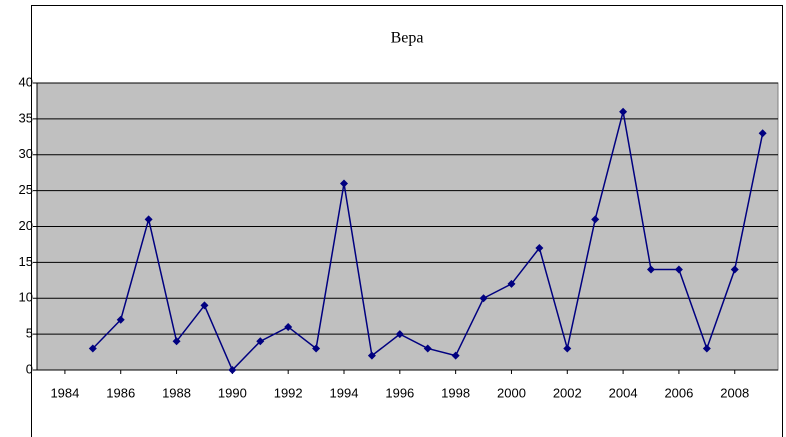 Image resolution: width=786 pixels, height=437 pixels. Describe the element at coordinates (511, 392) in the screenshot. I see `x-tick-label: 2000` at that location.